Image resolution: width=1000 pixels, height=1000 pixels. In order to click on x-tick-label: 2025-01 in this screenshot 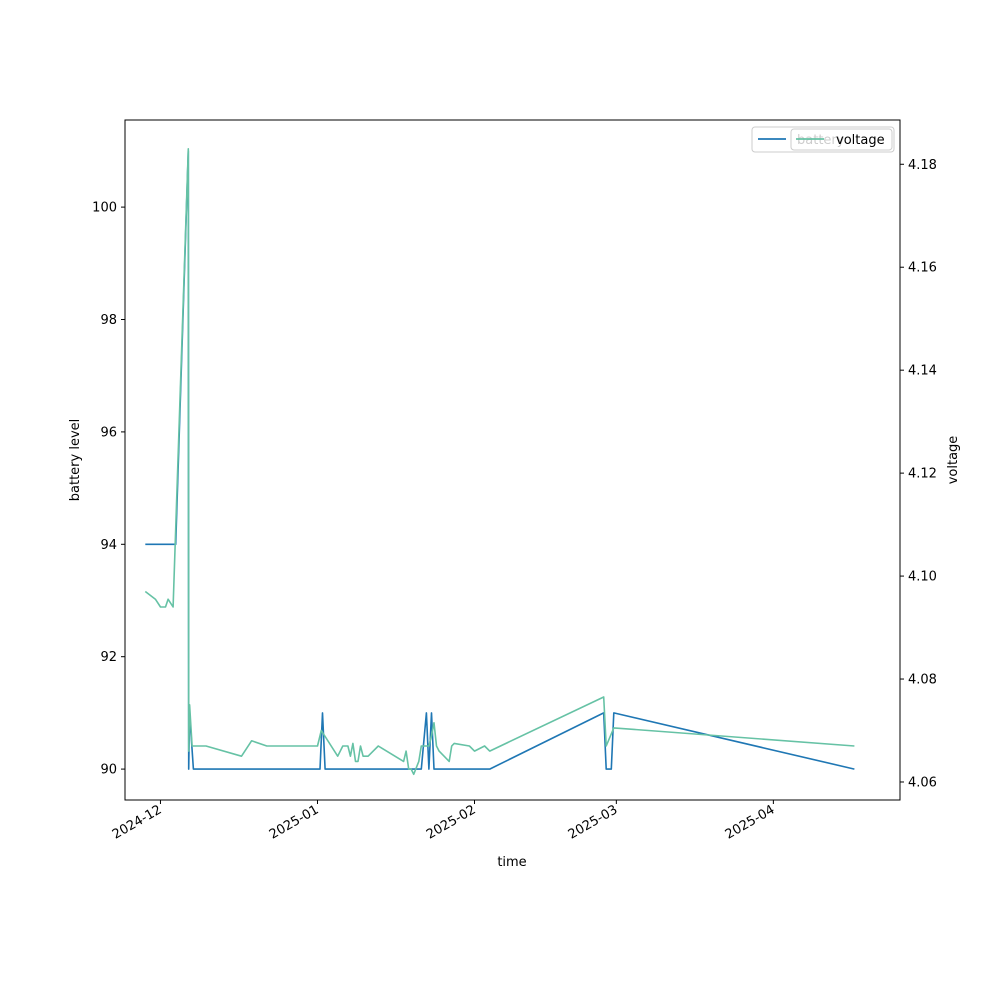, I will do `click(294, 822)`.